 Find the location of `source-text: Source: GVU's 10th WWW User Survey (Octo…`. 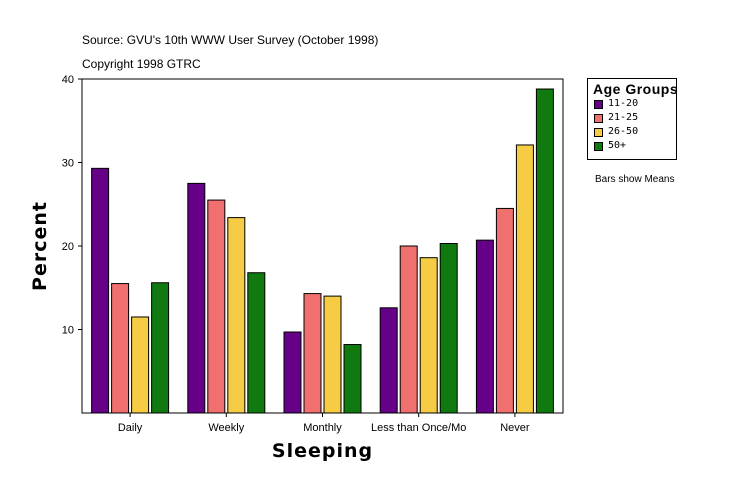

source-text: Source: GVU's 10th WWW User Survey (Octo… is located at coordinates (230, 40).